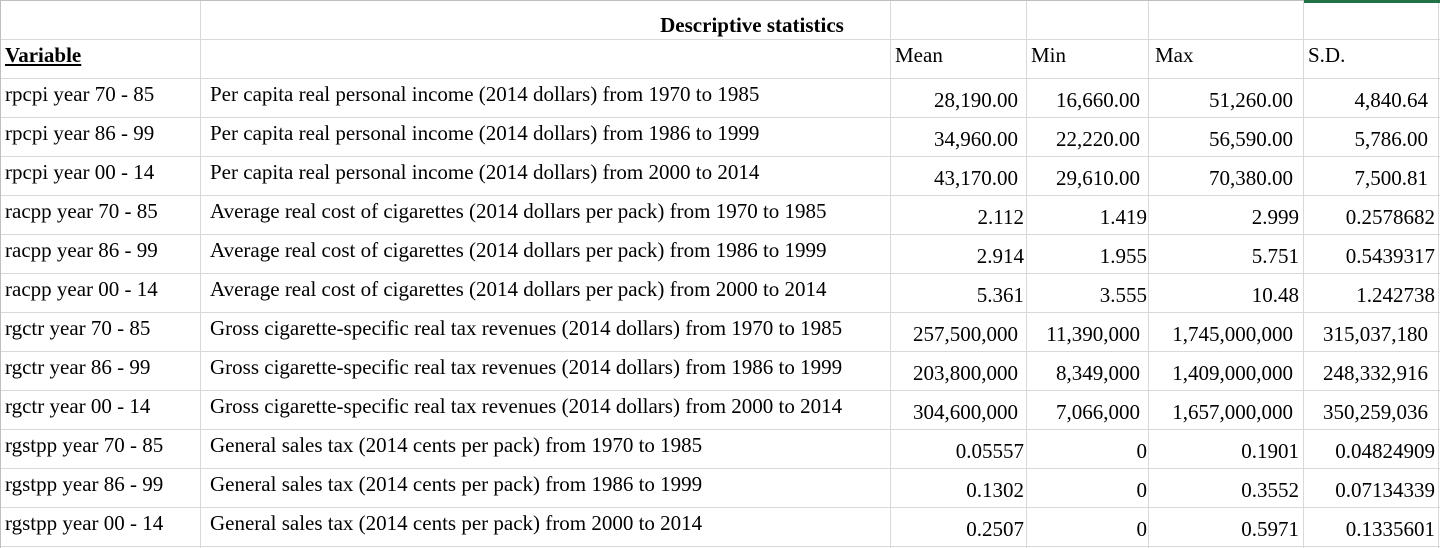 The height and width of the screenshot is (548, 1440). Describe the element at coordinates (0, 274) in the screenshot. I see `grid-border-left` at that location.